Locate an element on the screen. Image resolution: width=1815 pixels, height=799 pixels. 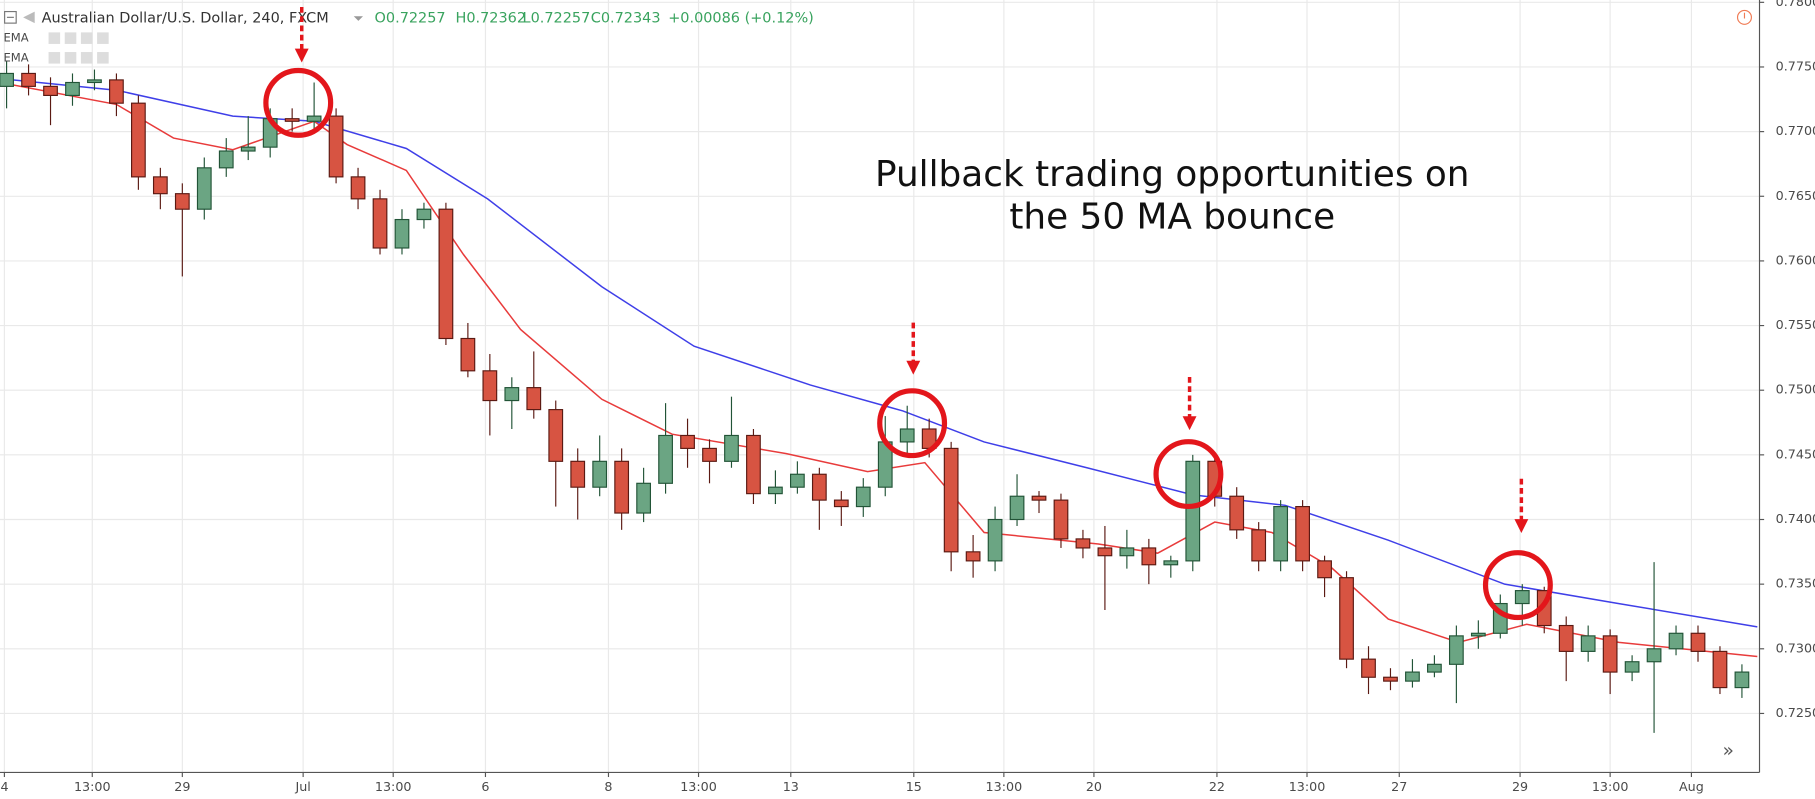
y-tick-label: 0.75000 is located at coordinates (1795, 389).